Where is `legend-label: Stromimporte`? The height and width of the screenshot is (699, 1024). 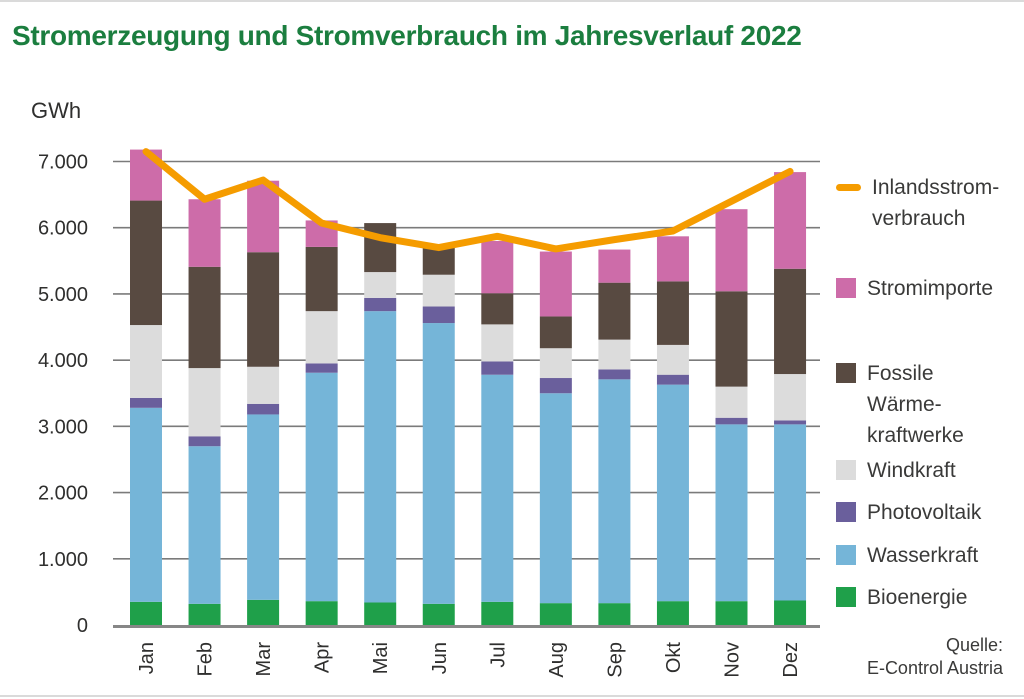
legend-label: Stromimporte is located at coordinates (930, 288).